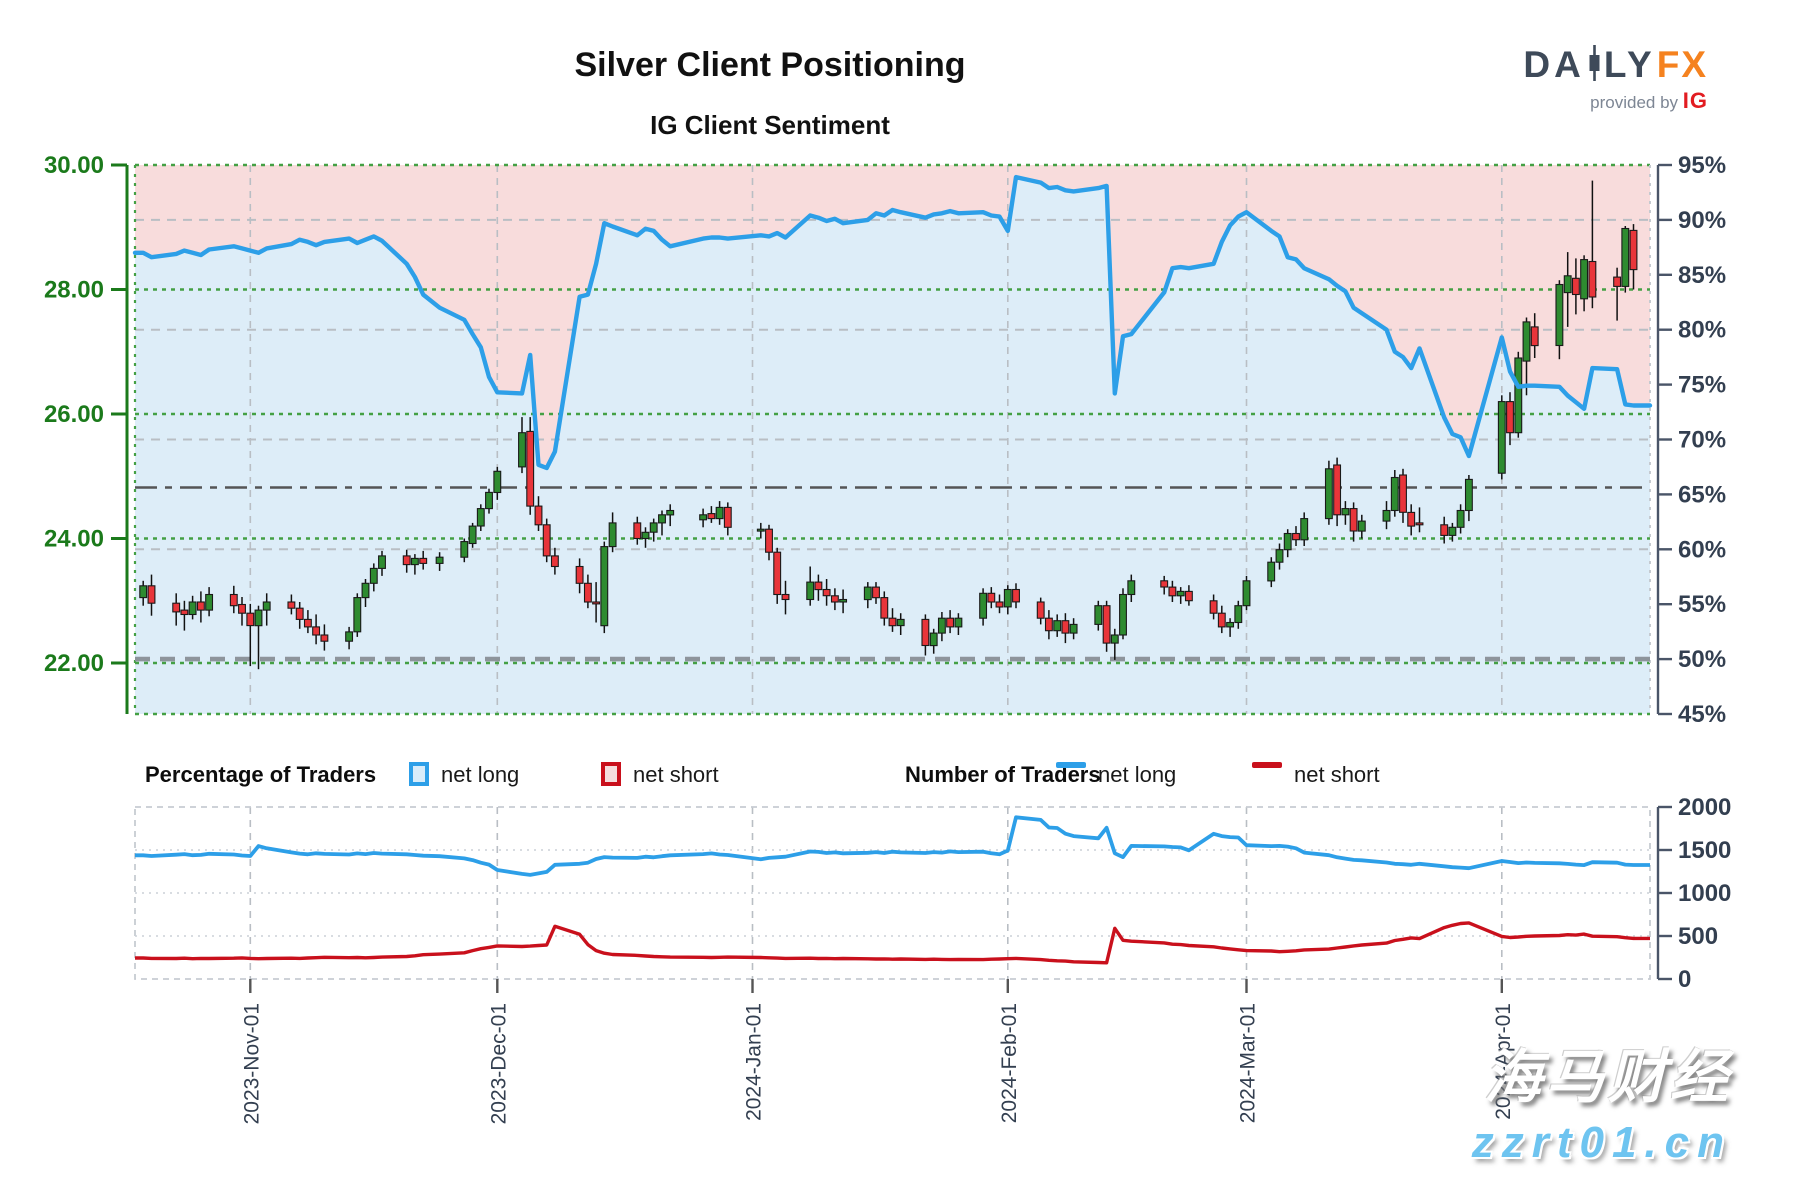 The width and height of the screenshot is (1800, 1200). I want to click on watermark-line1: 海马财经, so click(1607, 1077).